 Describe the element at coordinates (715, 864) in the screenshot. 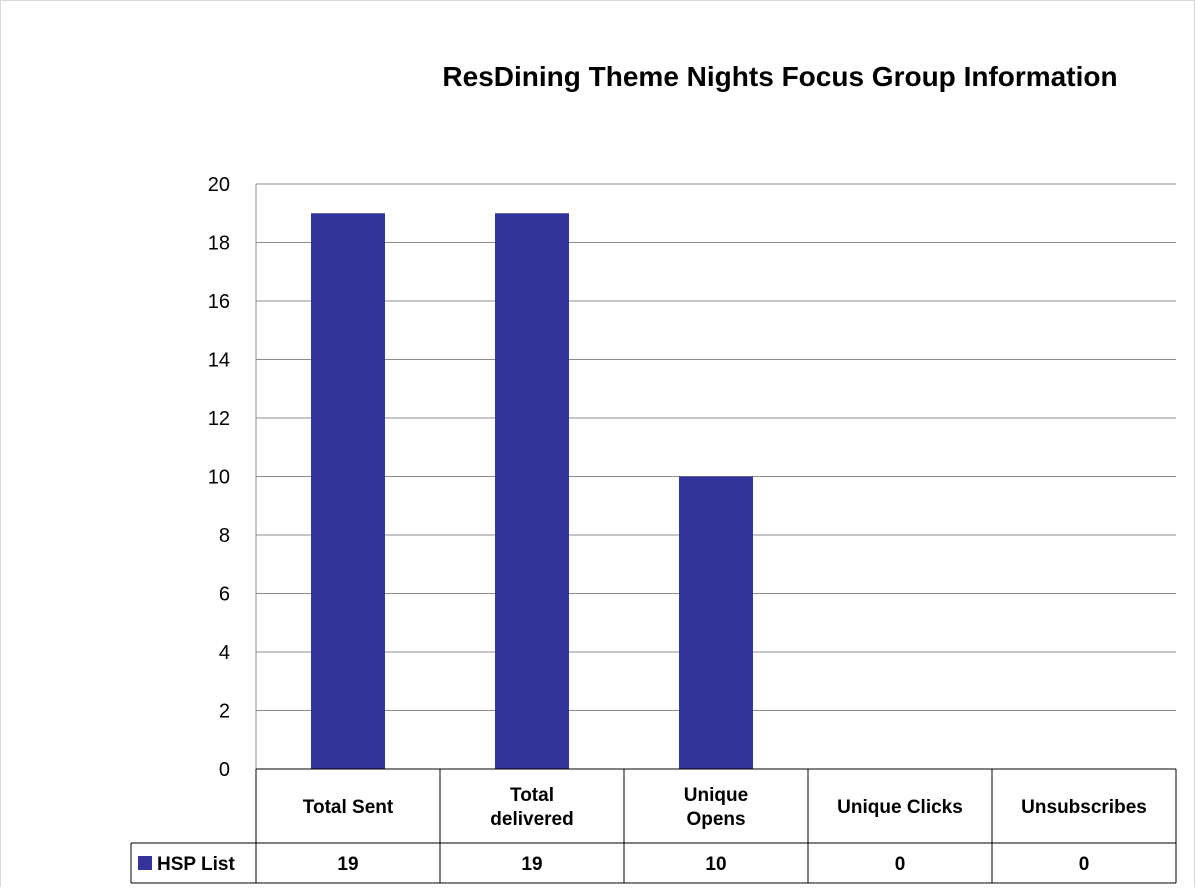

I see `data-label: 10` at that location.